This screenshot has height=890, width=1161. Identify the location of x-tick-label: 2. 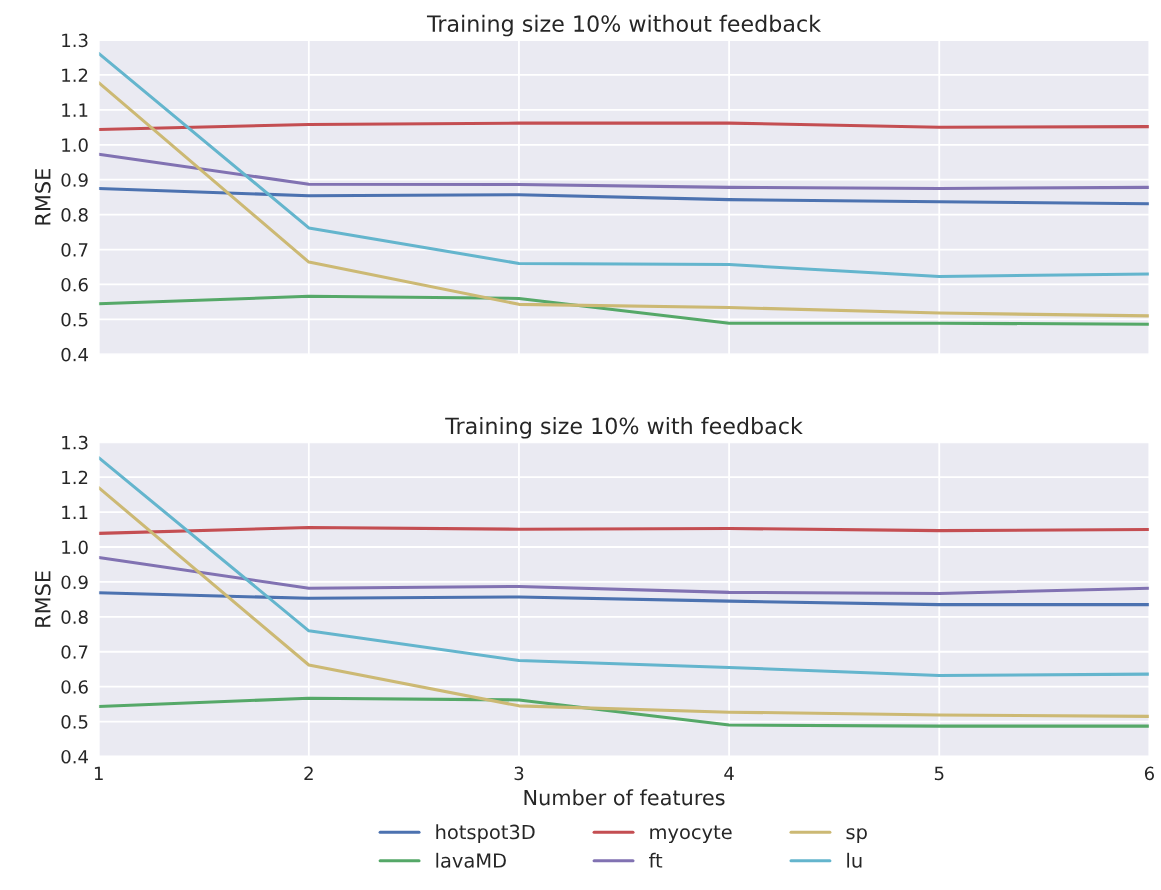
(308, 773).